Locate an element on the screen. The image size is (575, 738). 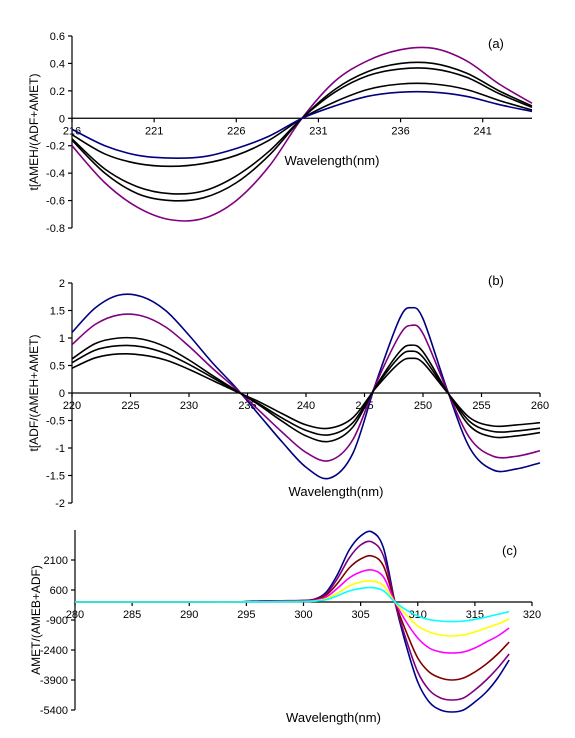
y-tick-label: -5400 is located at coordinates (54, 711).